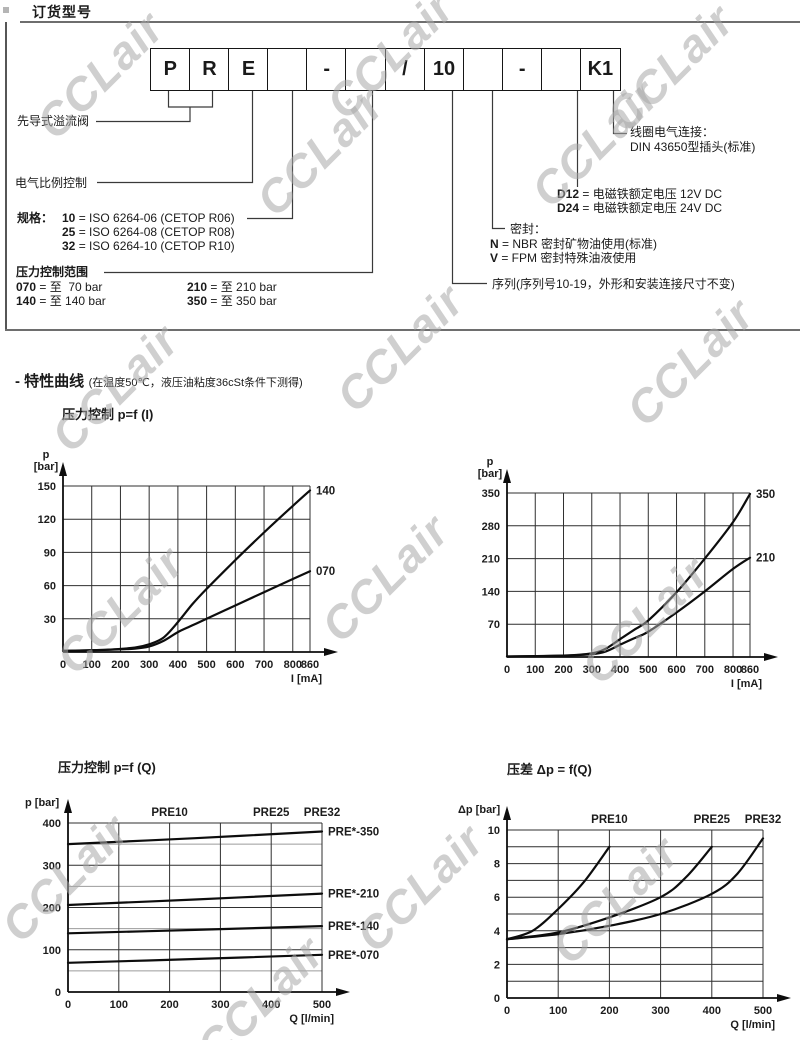 Image resolution: width=800 pixels, height=1040 pixels. What do you see at coordinates (195, 930) in the screenshot?
I see `curve-PRE*-140` at bounding box center [195, 930].